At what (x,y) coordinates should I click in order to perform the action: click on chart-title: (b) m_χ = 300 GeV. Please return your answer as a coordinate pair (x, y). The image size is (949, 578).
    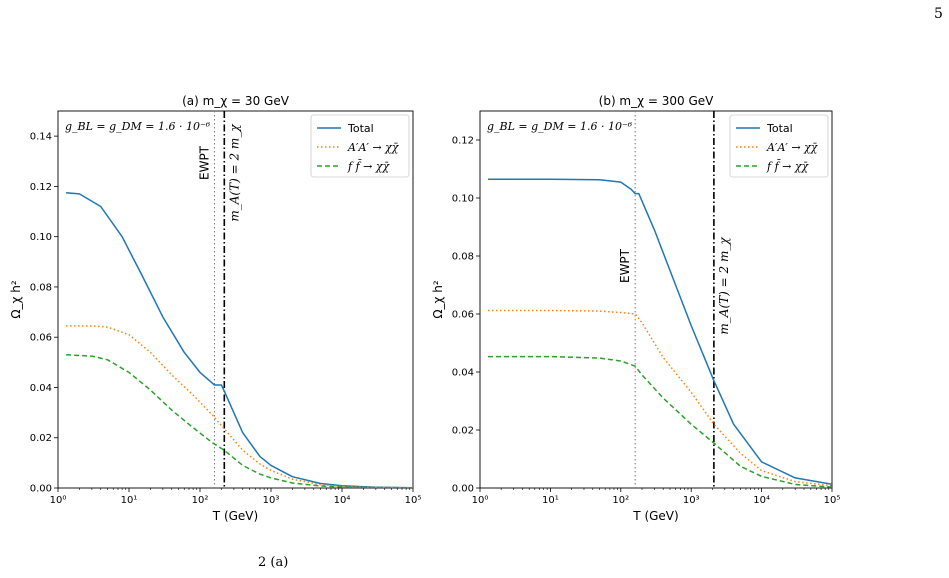
    Looking at the image, I should click on (657, 101).